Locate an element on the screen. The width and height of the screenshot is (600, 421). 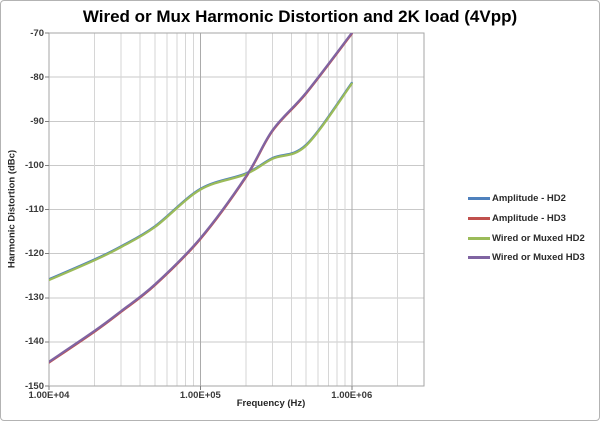
x-tick-label: 1.00E+05 is located at coordinates (200, 395).